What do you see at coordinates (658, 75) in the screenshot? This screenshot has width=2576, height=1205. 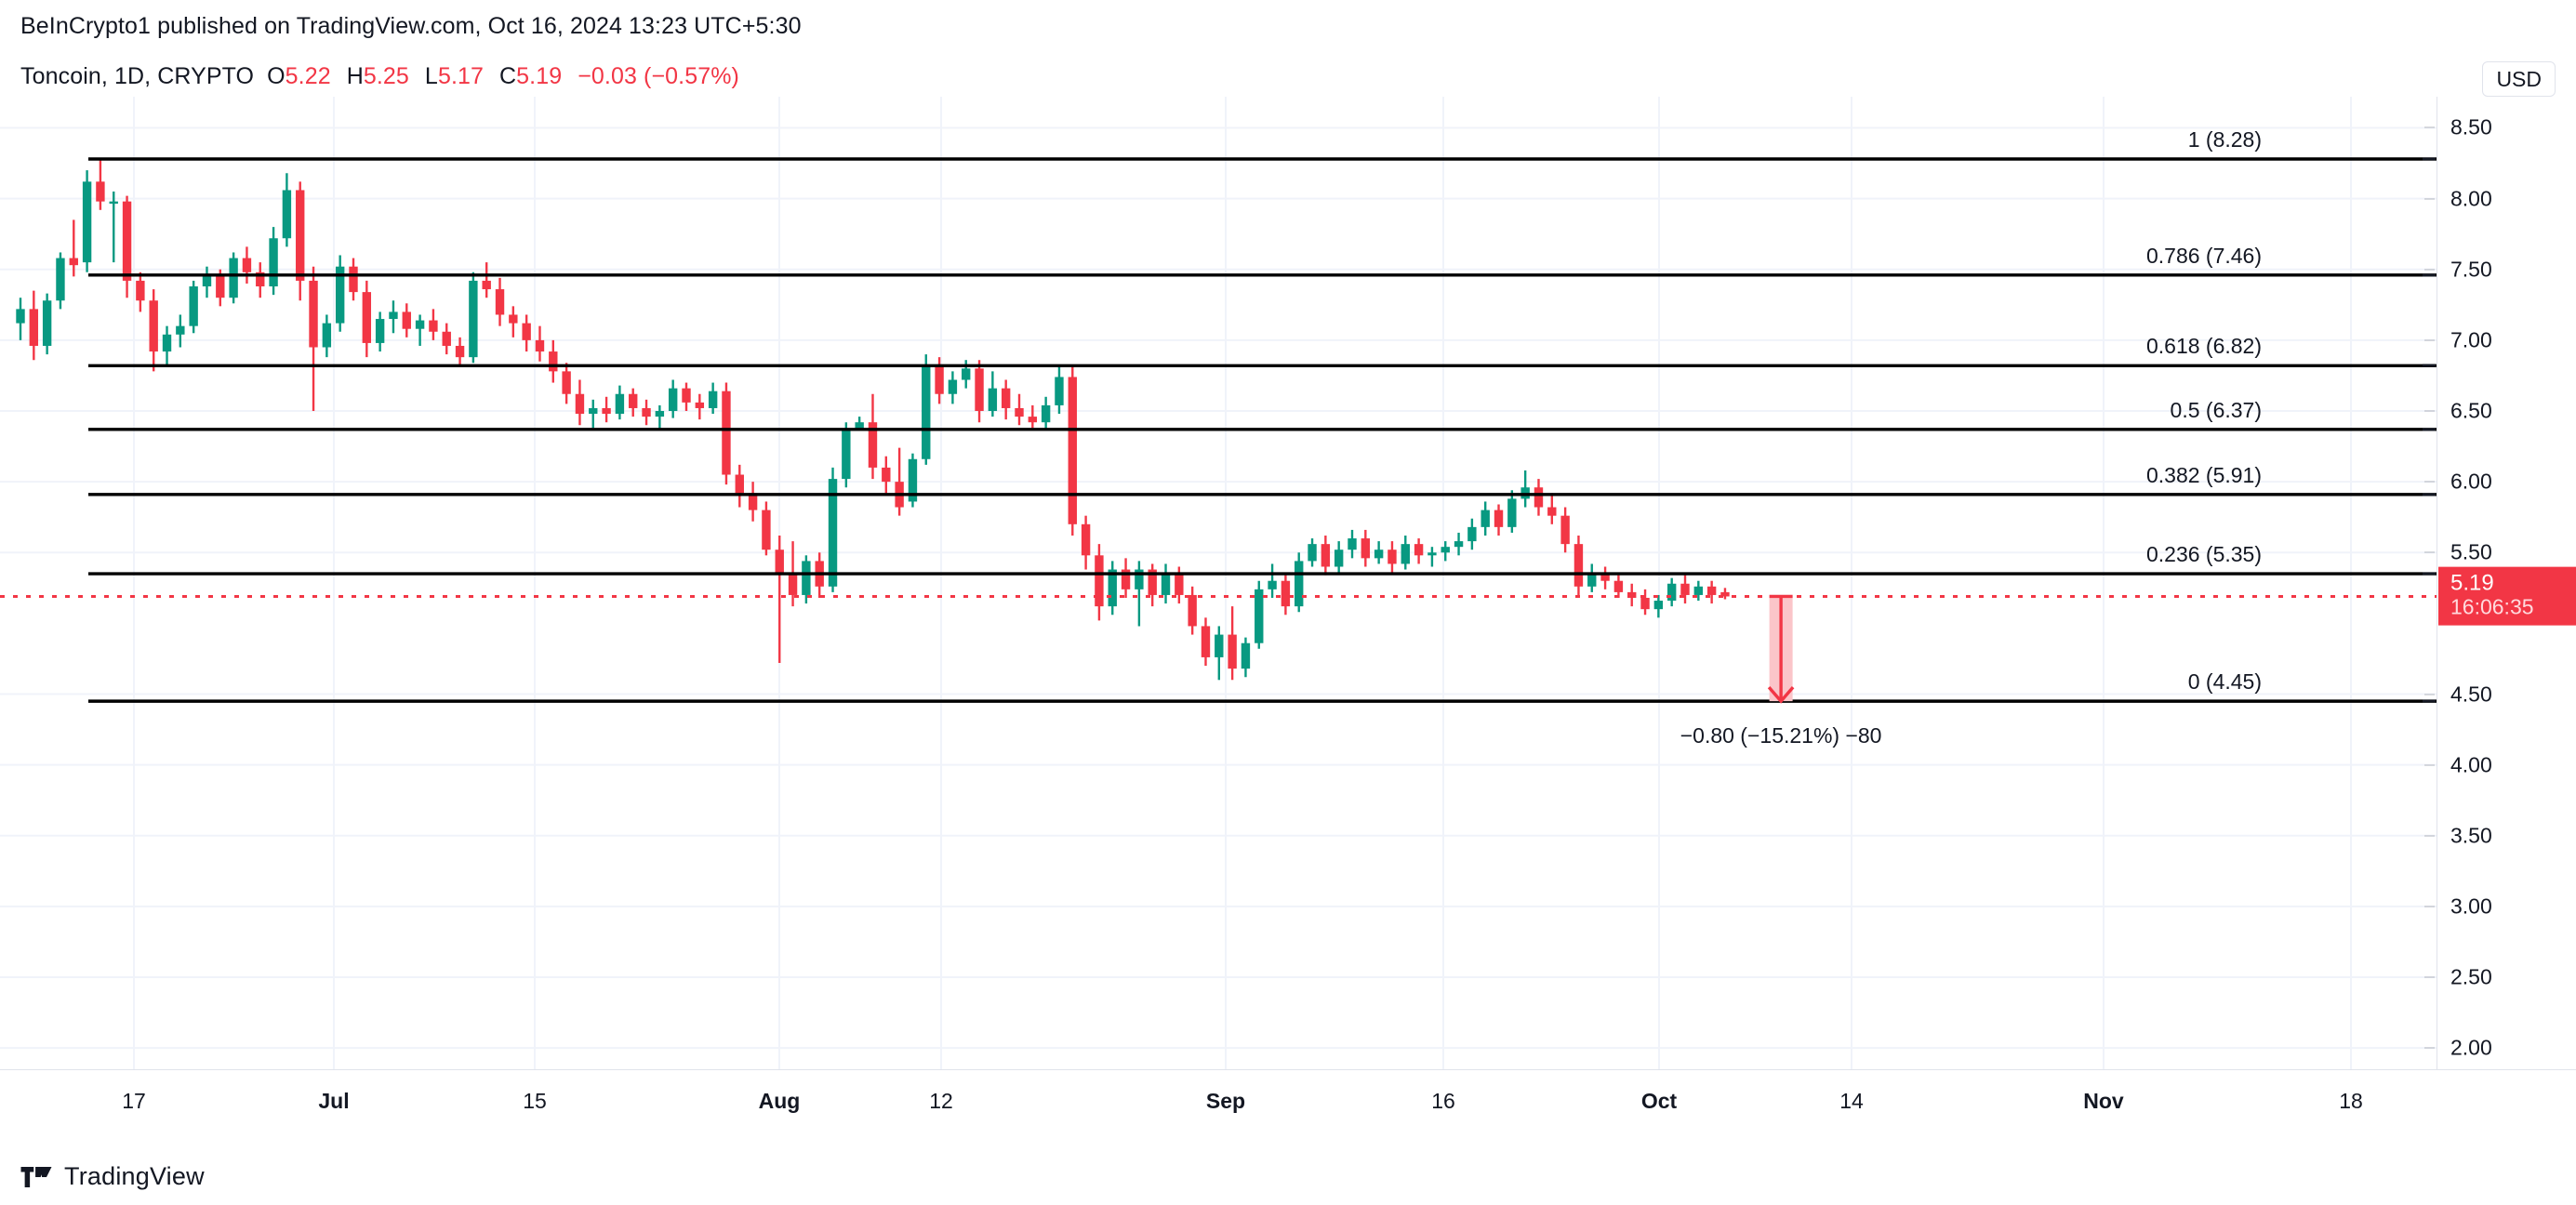 I see `change-value: −0.03 (−0.57%)` at bounding box center [658, 75].